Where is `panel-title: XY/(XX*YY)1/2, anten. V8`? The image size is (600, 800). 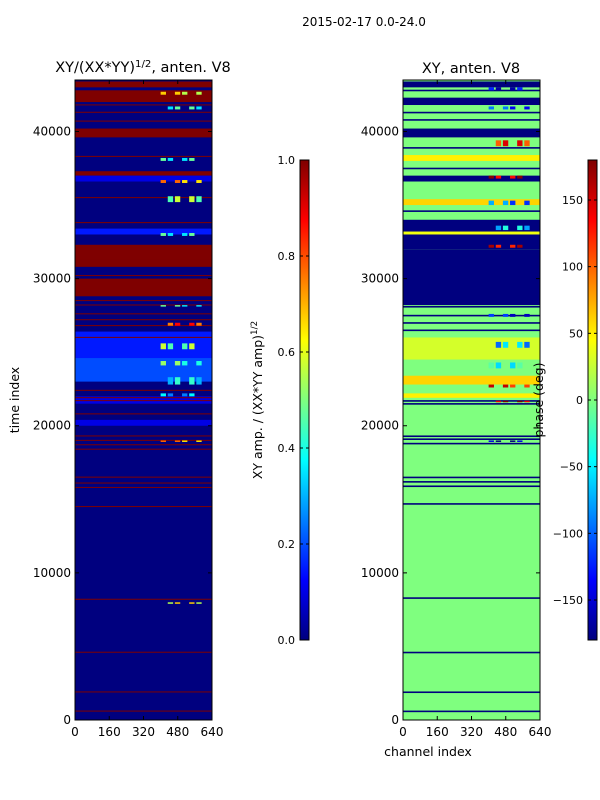 panel-title: XY/(XX*YY)1/2, anten. V8 is located at coordinates (143, 68).